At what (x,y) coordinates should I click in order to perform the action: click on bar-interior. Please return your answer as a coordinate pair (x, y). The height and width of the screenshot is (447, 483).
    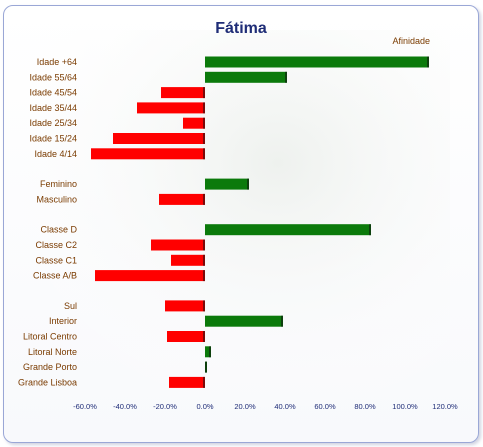
    Looking at the image, I should click on (244, 321).